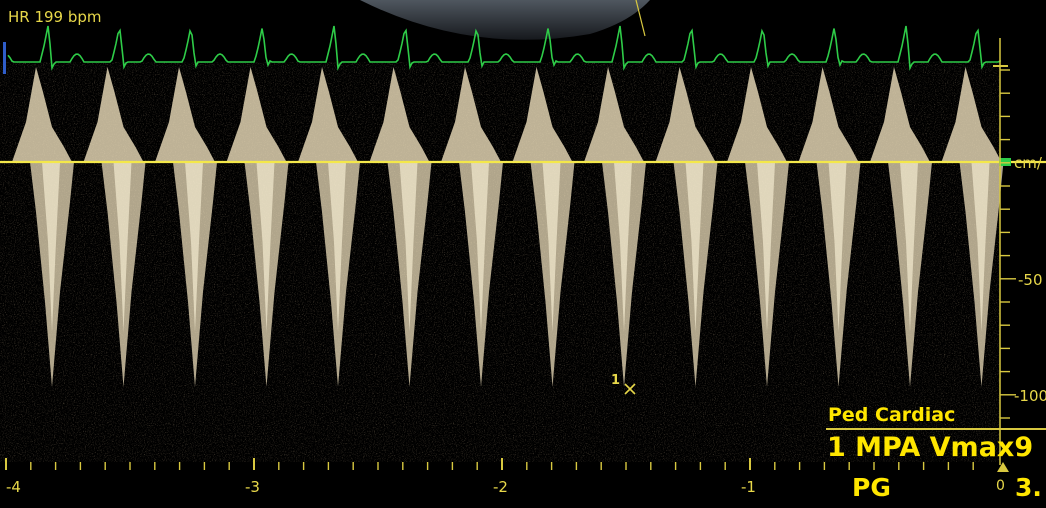  What do you see at coordinates (640, 18) in the screenshot?
I see `cursor-line` at bounding box center [640, 18].